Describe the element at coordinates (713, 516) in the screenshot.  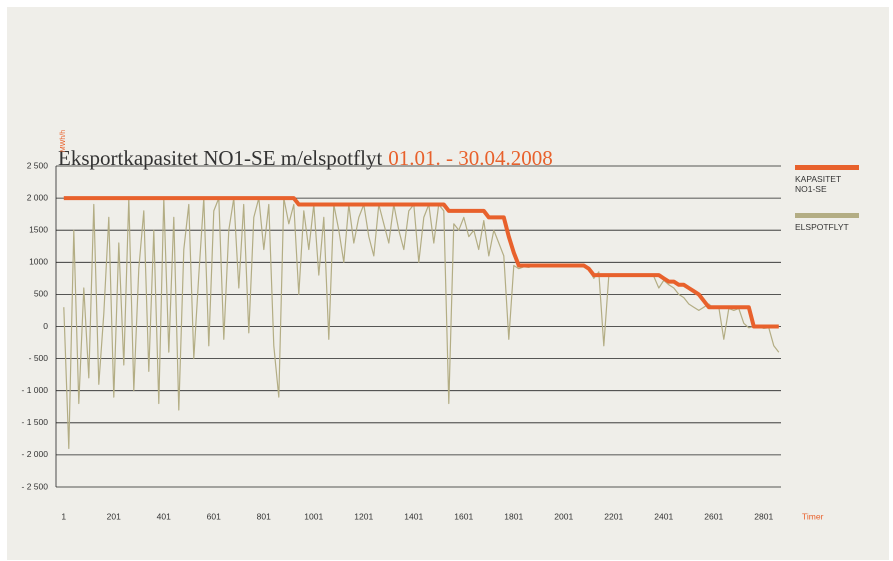
I see `x-tick-label: 2601` at that location.